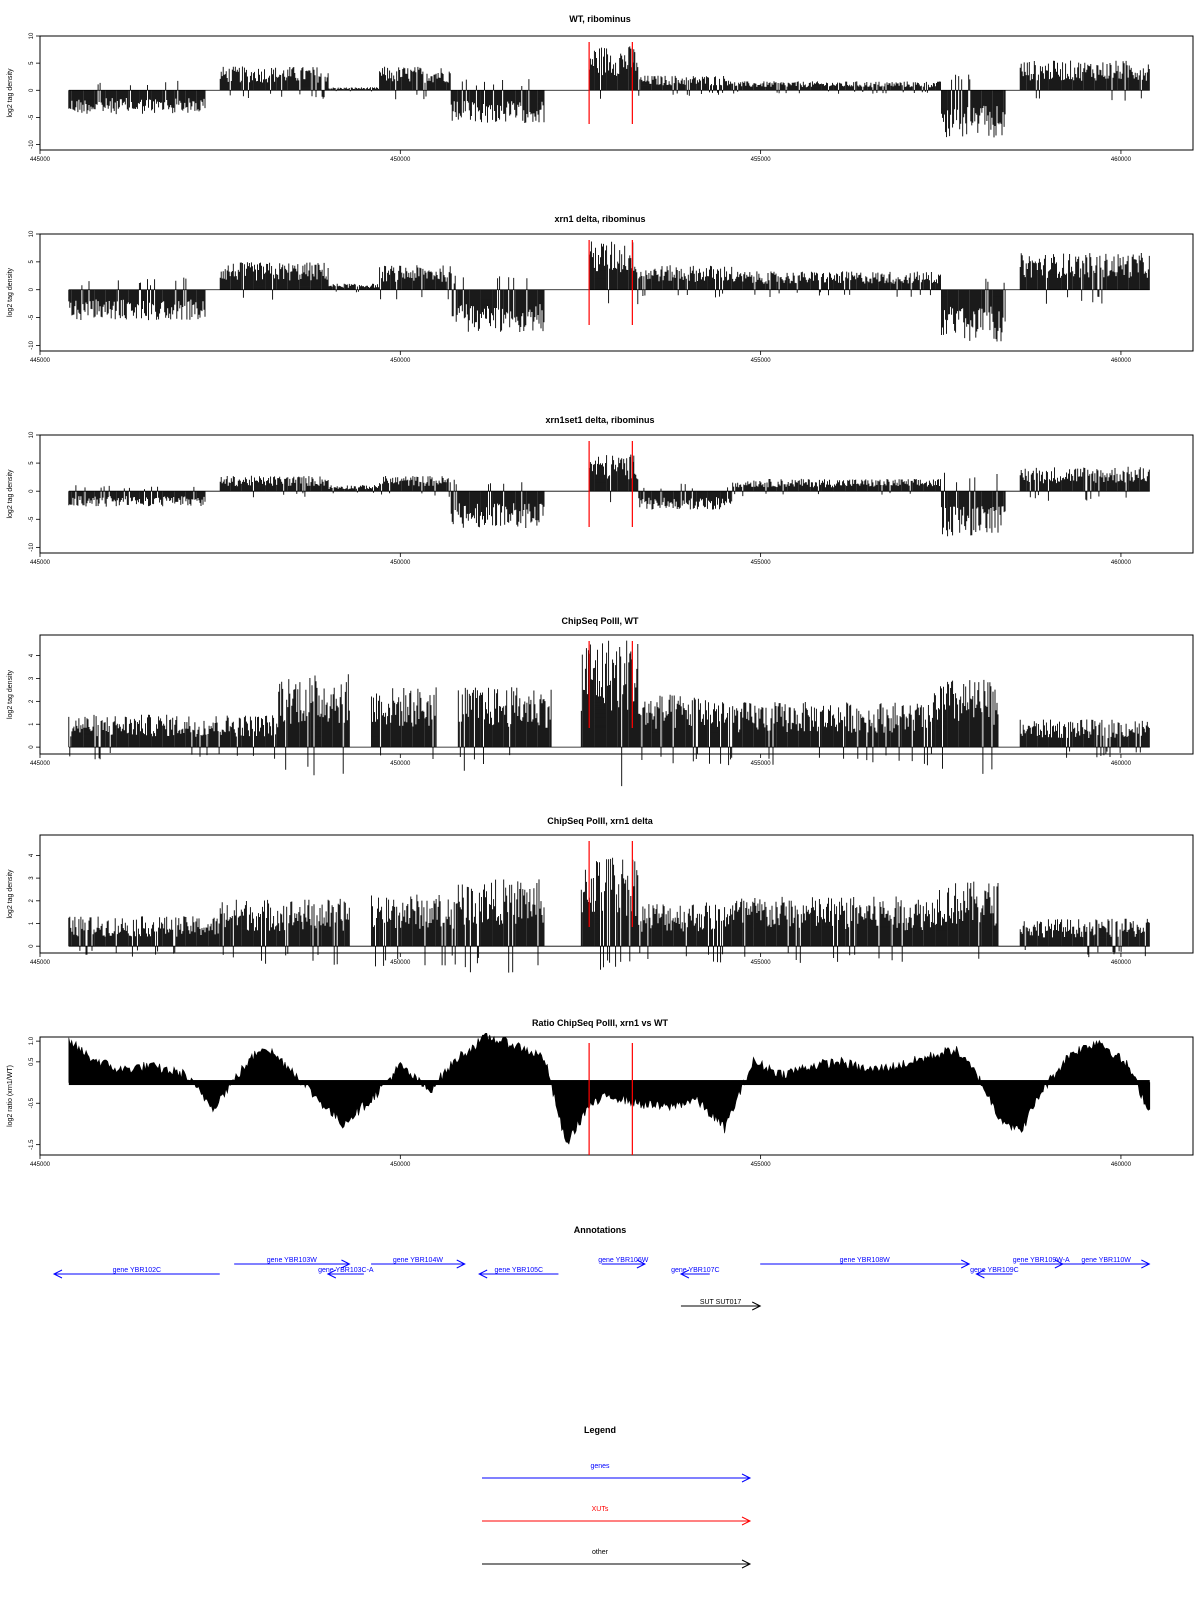  I want to click on annotations-title: Annotations, so click(600, 1230).